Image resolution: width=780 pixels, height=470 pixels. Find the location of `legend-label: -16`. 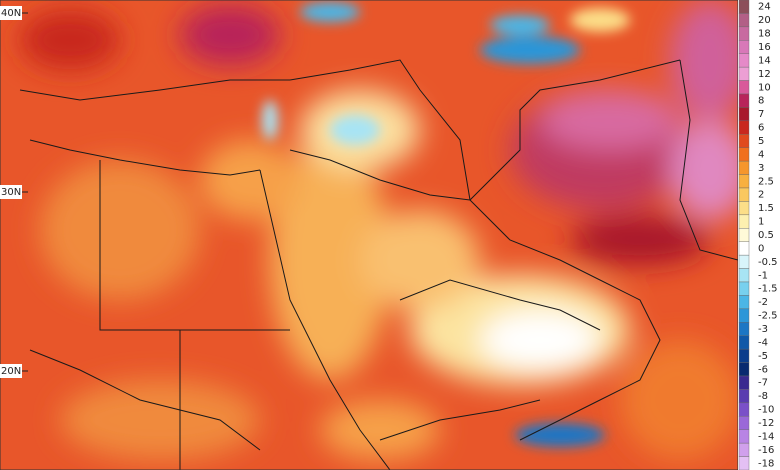

legend-label: -16 is located at coordinates (766, 450).